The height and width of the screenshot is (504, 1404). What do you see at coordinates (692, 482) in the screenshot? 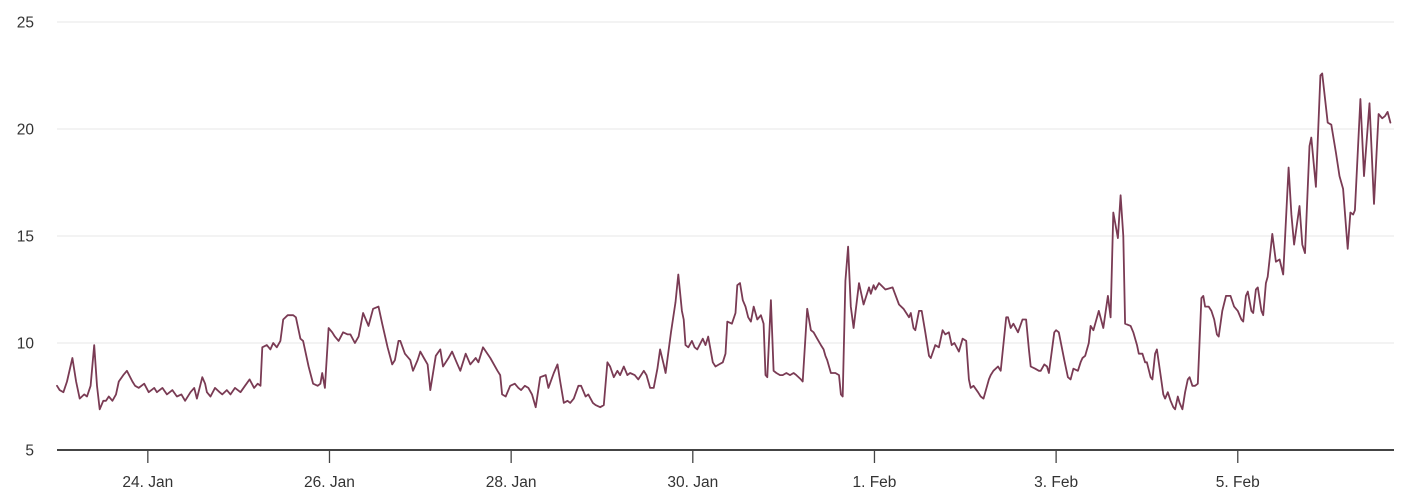
I see `x-axis-label: 30. Jan` at bounding box center [692, 482].